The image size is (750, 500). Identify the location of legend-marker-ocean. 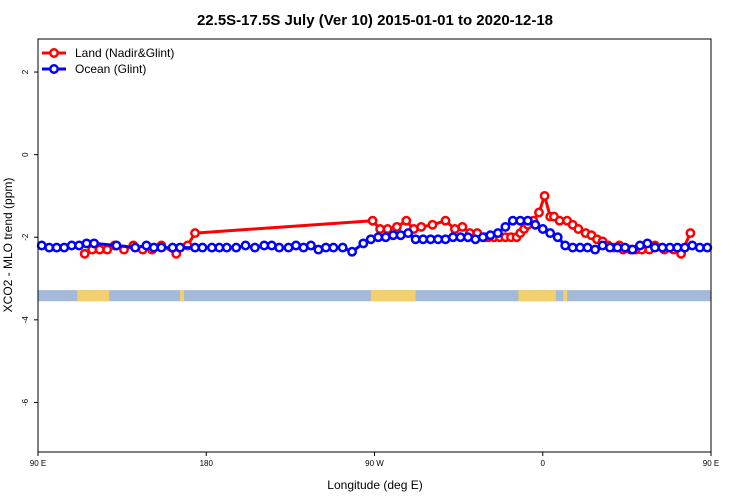
(54, 69).